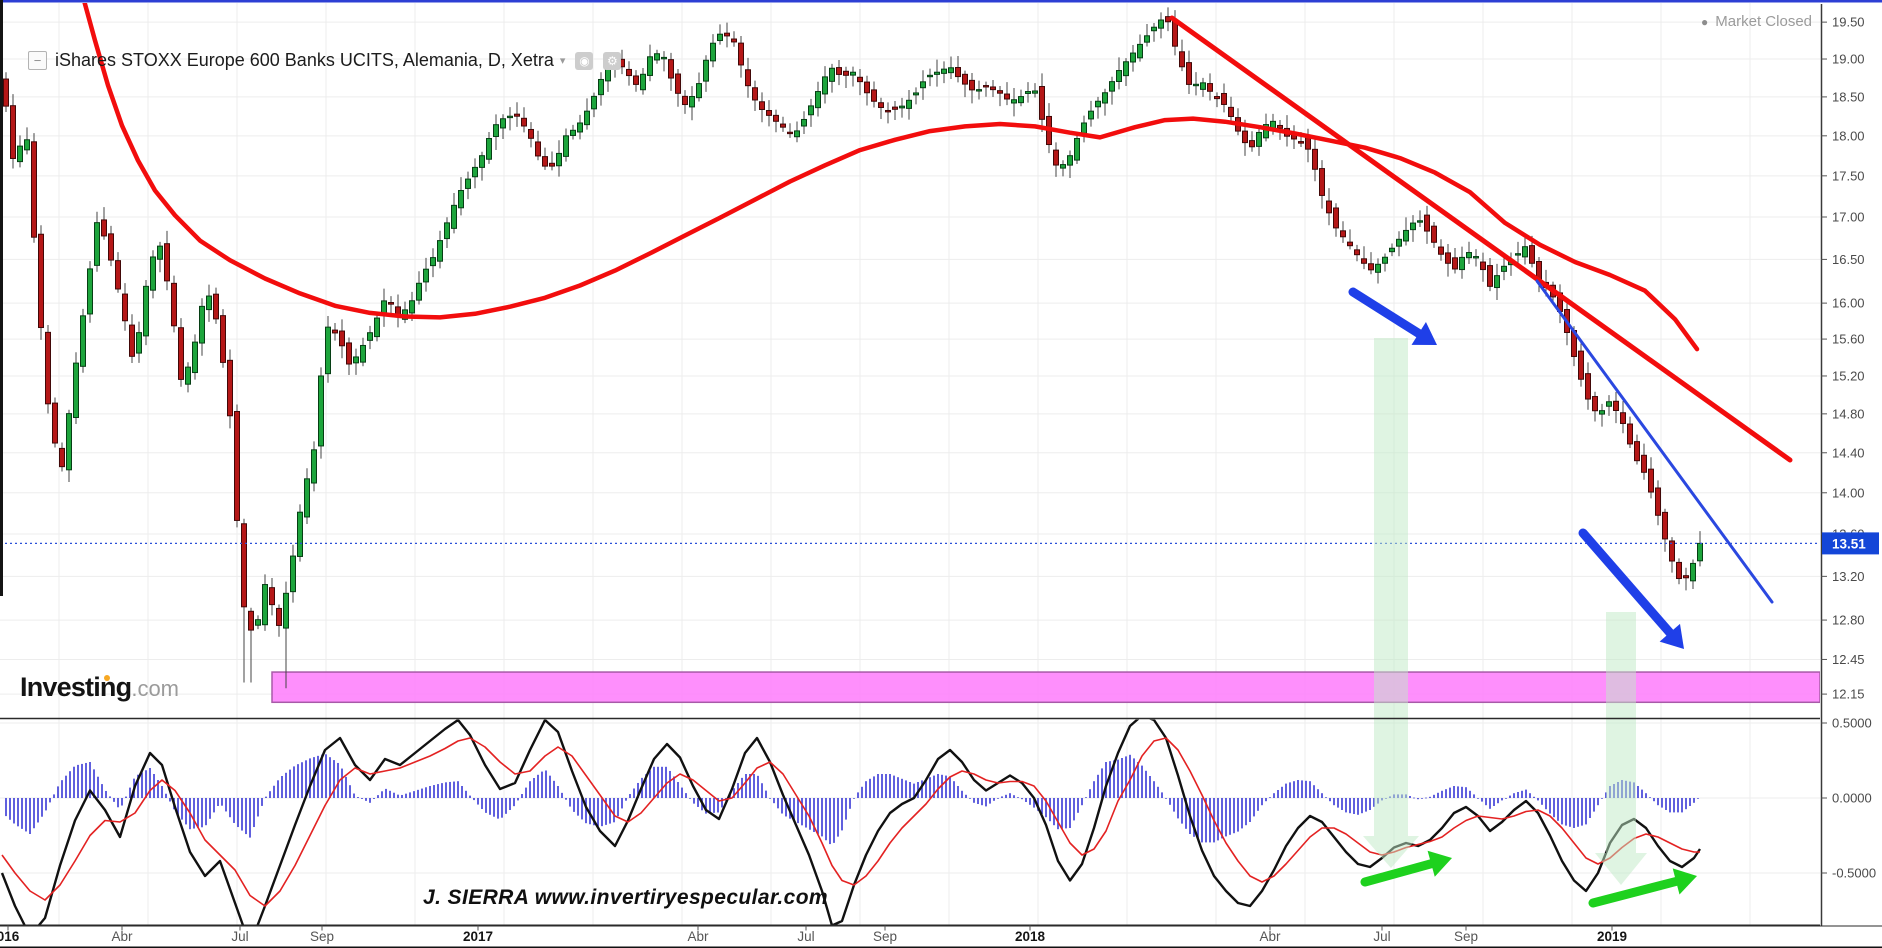  Describe the element at coordinates (1848, 135) in the screenshot. I see `price-tick-label: 18.00` at that location.